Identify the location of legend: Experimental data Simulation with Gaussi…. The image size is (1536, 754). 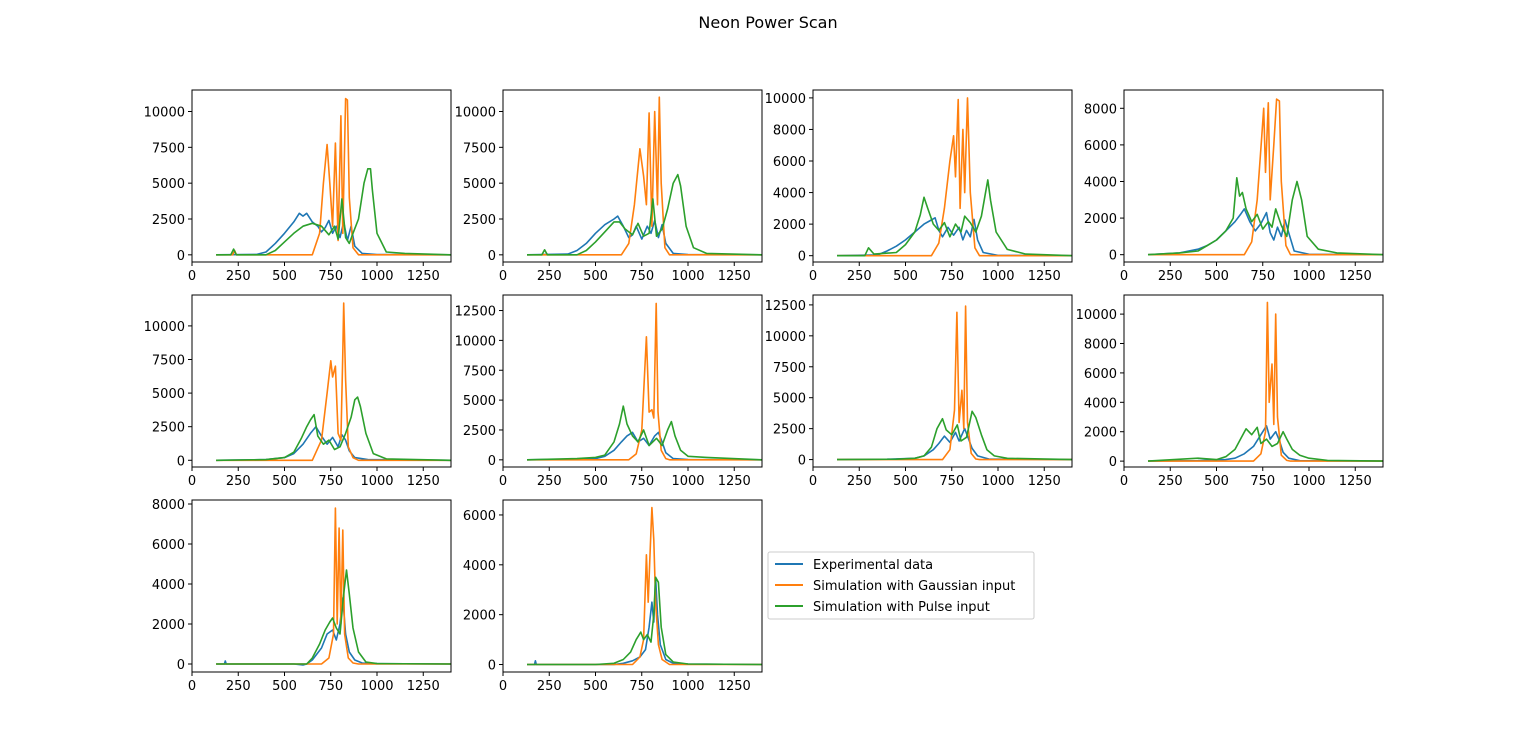
(901, 585).